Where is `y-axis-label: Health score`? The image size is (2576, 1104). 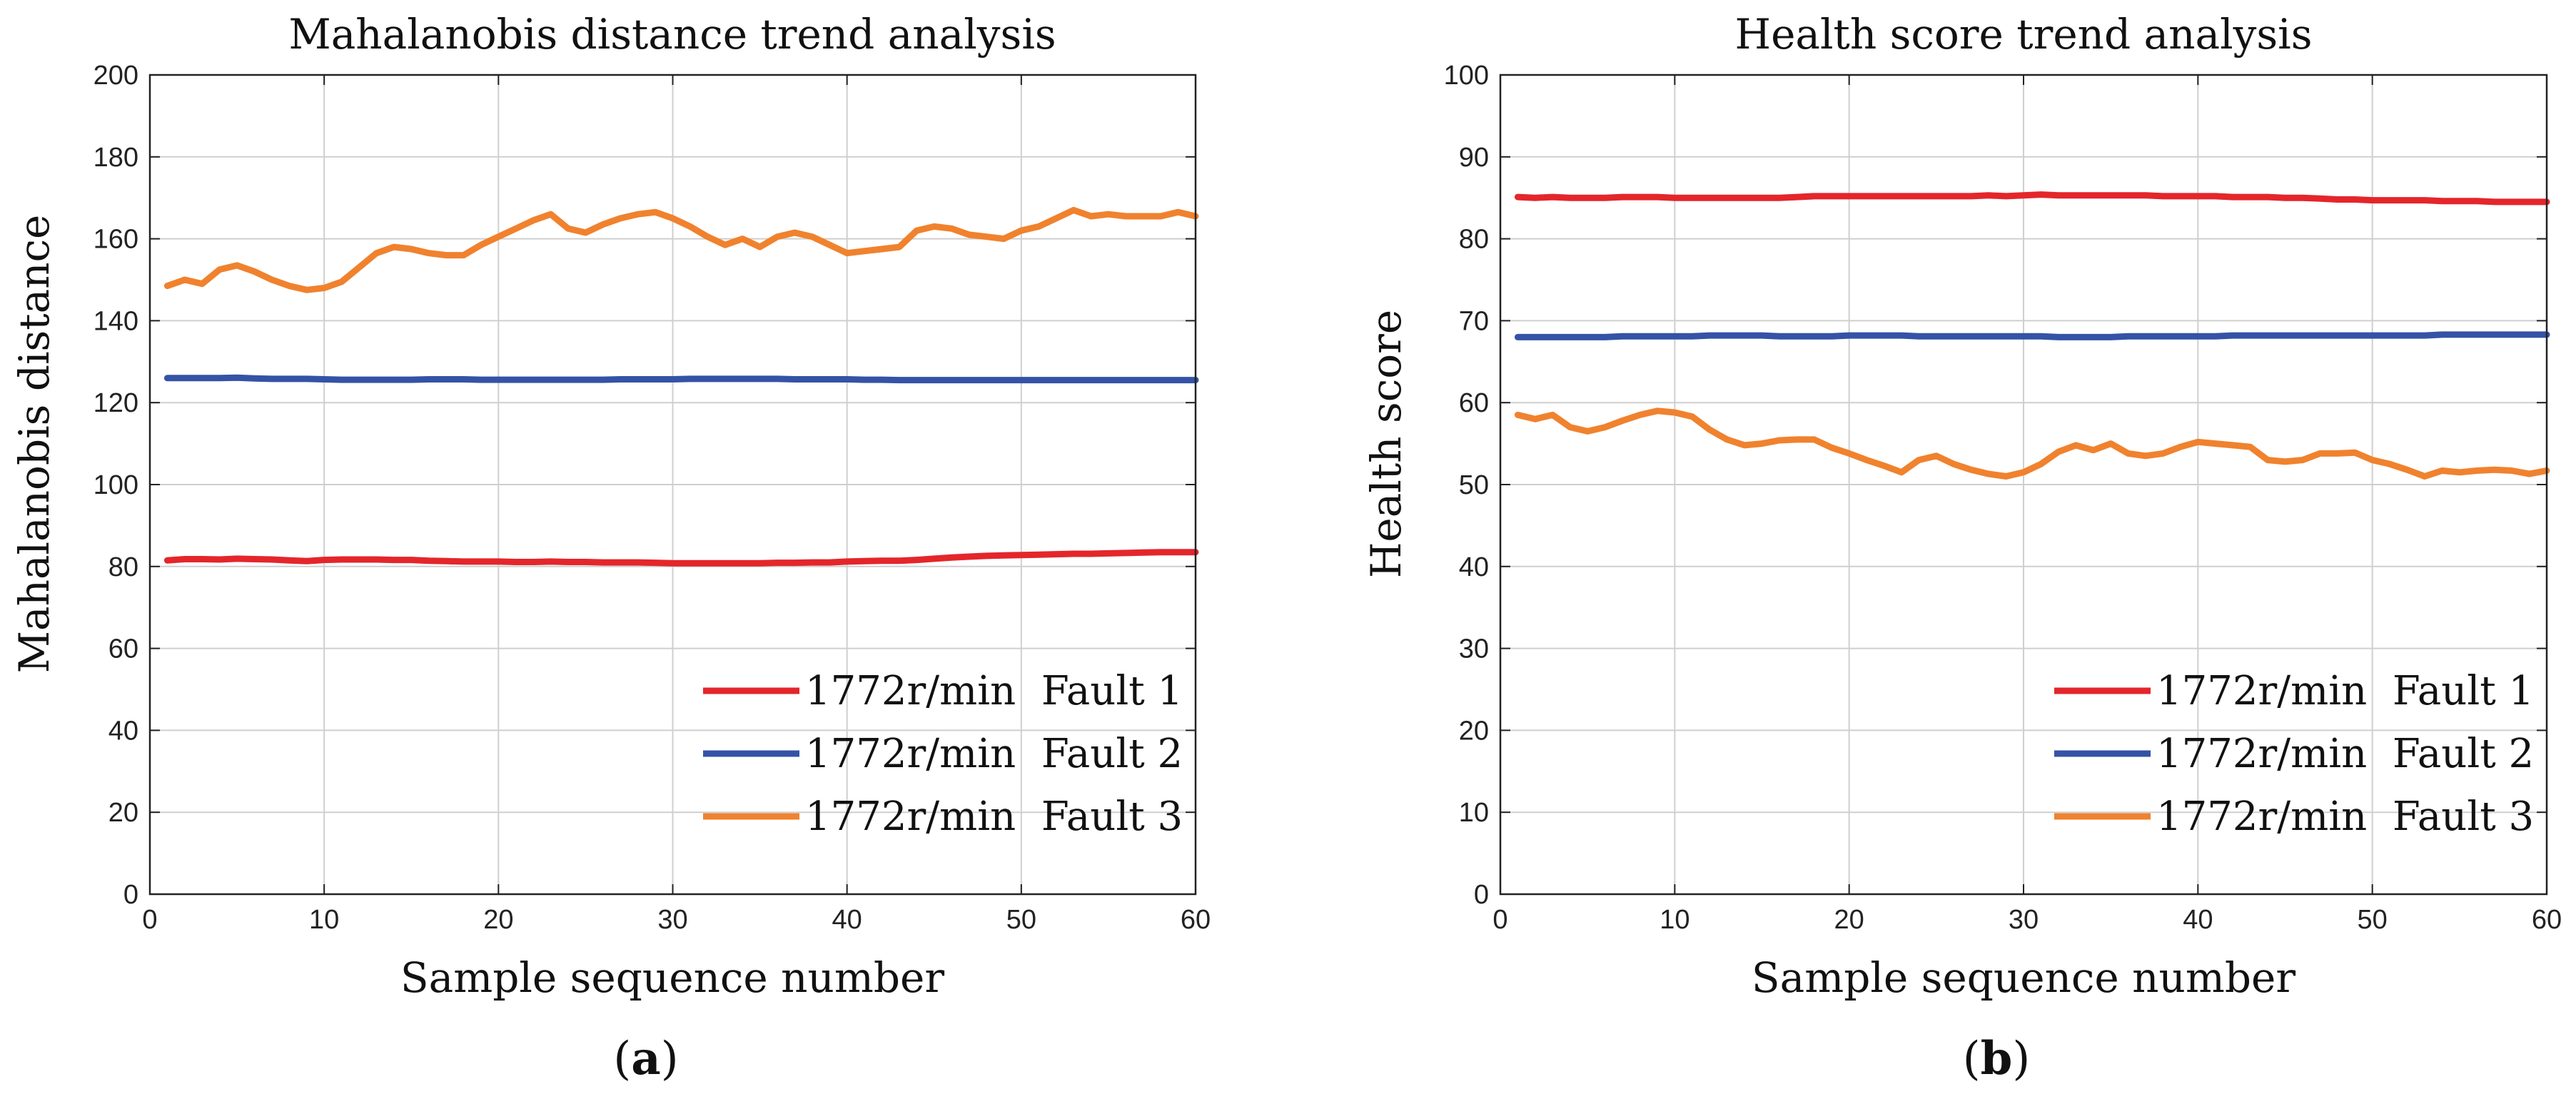 y-axis-label: Health score is located at coordinates (1386, 444).